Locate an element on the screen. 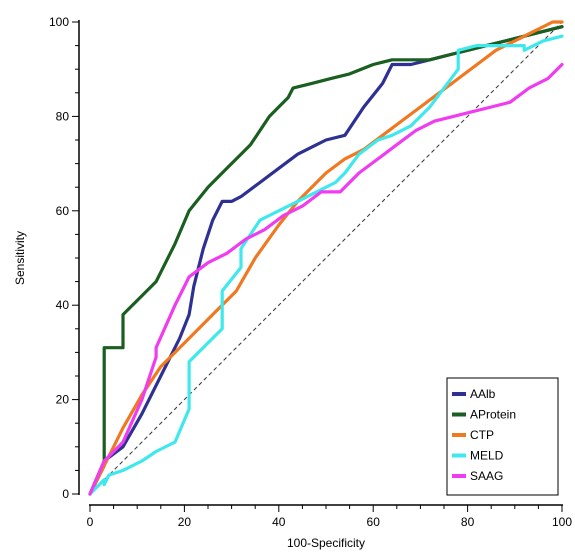 Image resolution: width=575 pixels, height=552 pixels. x-tick-label: 80 is located at coordinates (468, 522).